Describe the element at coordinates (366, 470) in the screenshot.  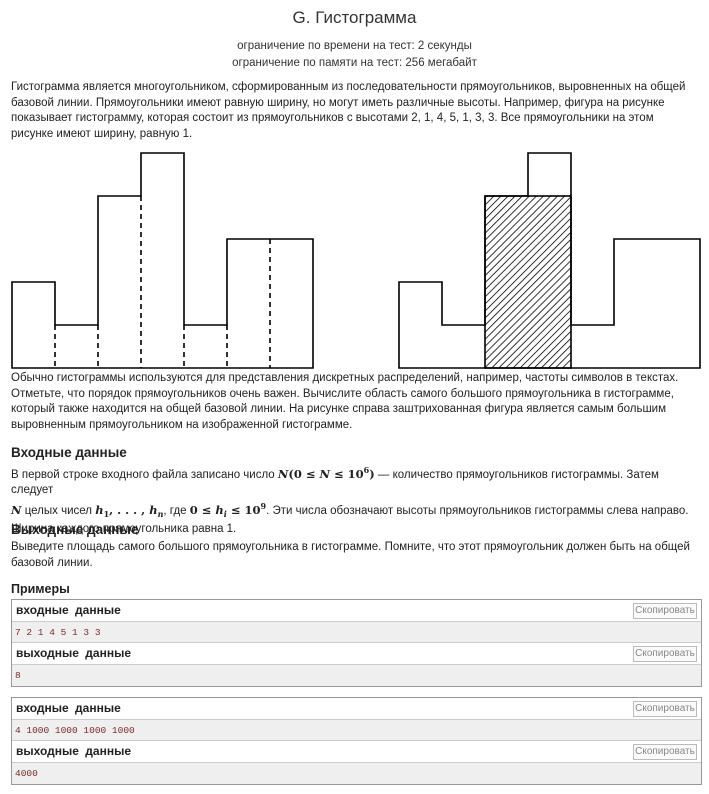
I see `math-exp6: 6` at that location.